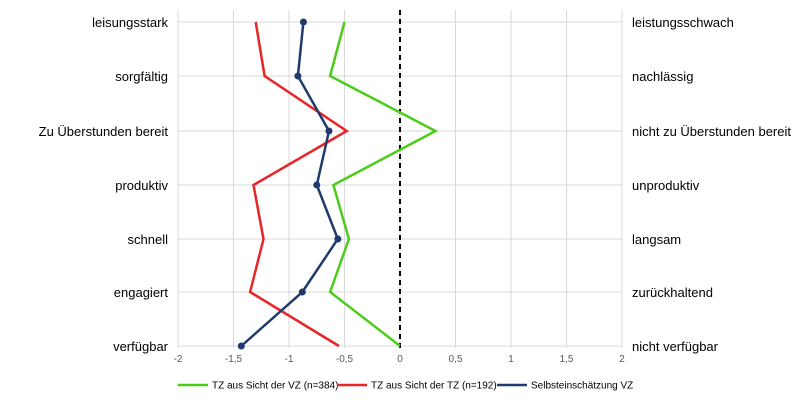 The width and height of the screenshot is (800, 400). I want to click on x-tick-label: 2, so click(622, 359).